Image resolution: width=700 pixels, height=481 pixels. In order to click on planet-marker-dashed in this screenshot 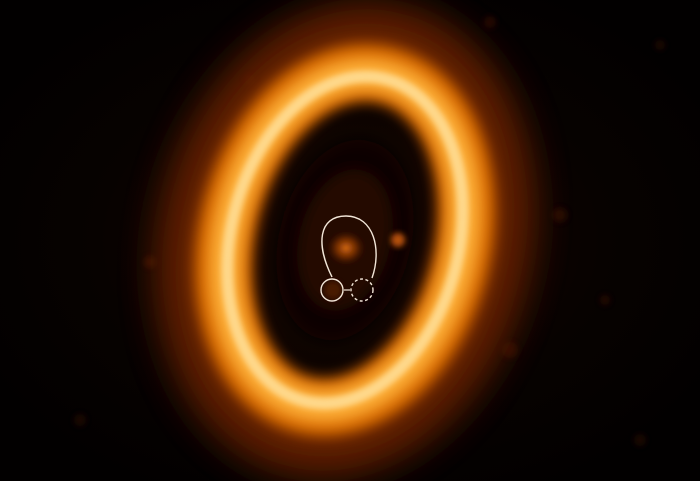, I will do `click(362, 290)`.